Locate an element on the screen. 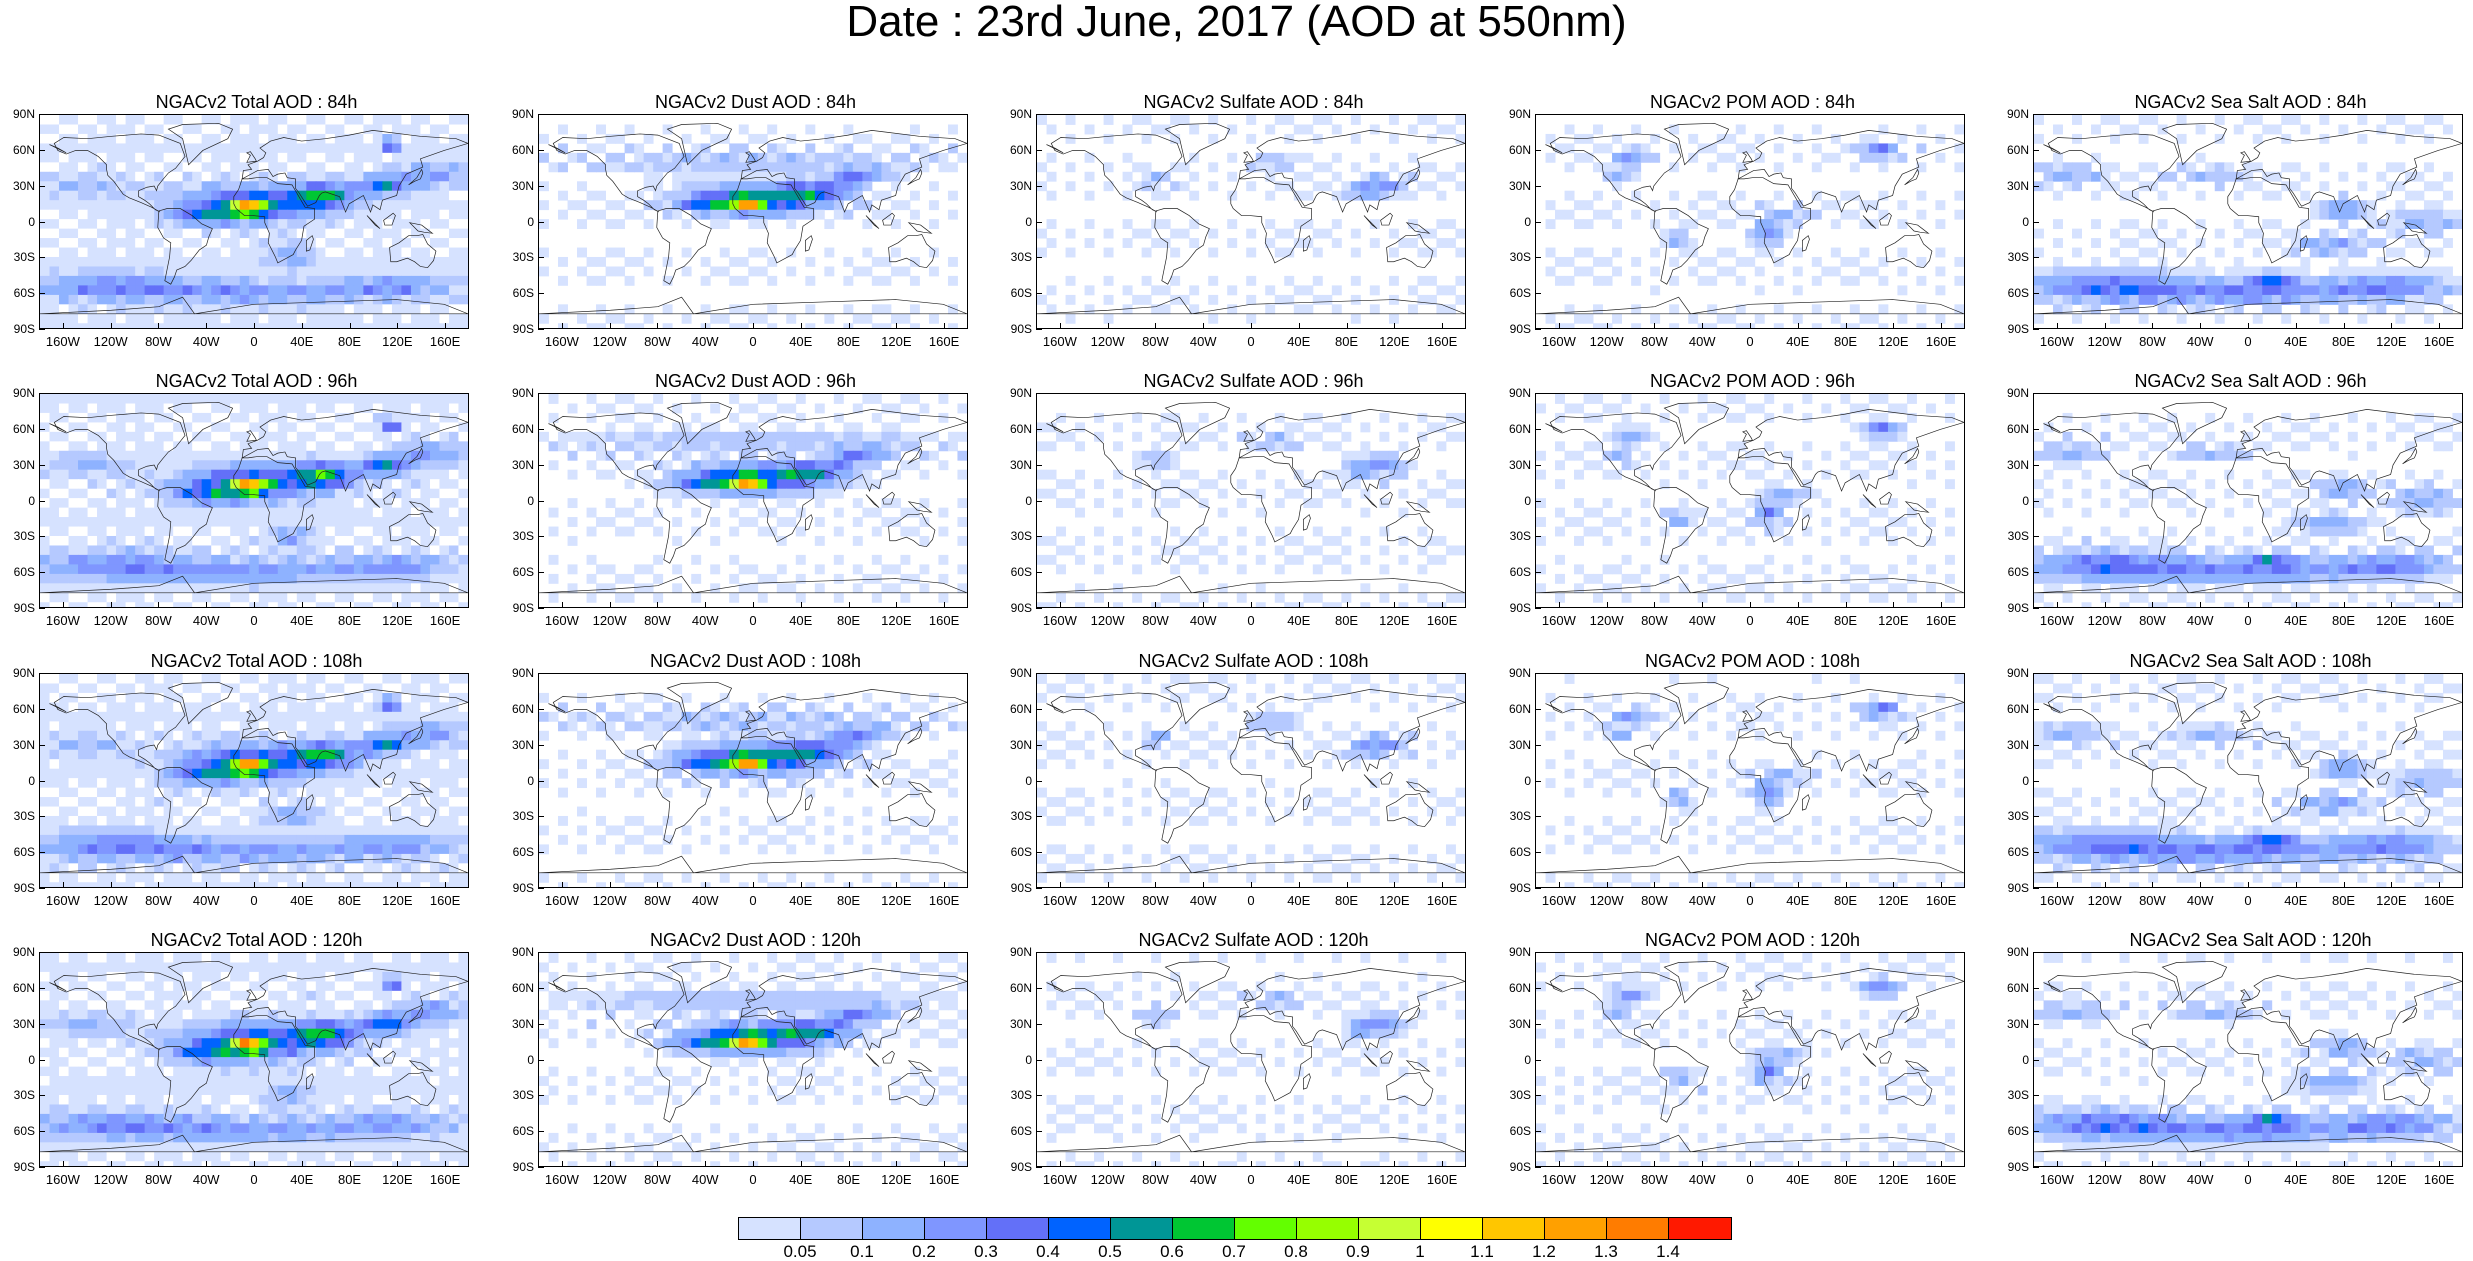  latitude-label: 60S is located at coordinates (1019, 572).